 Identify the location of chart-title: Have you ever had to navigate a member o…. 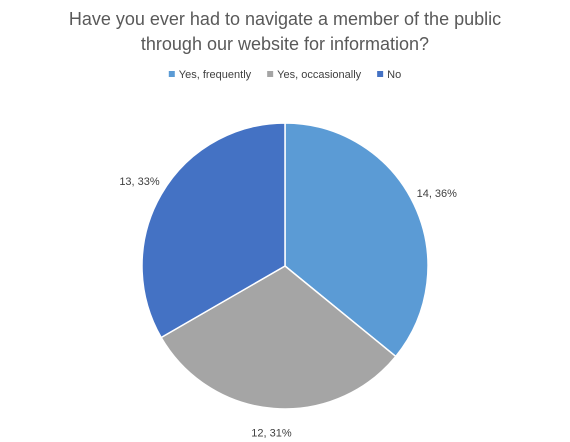
(285, 19).